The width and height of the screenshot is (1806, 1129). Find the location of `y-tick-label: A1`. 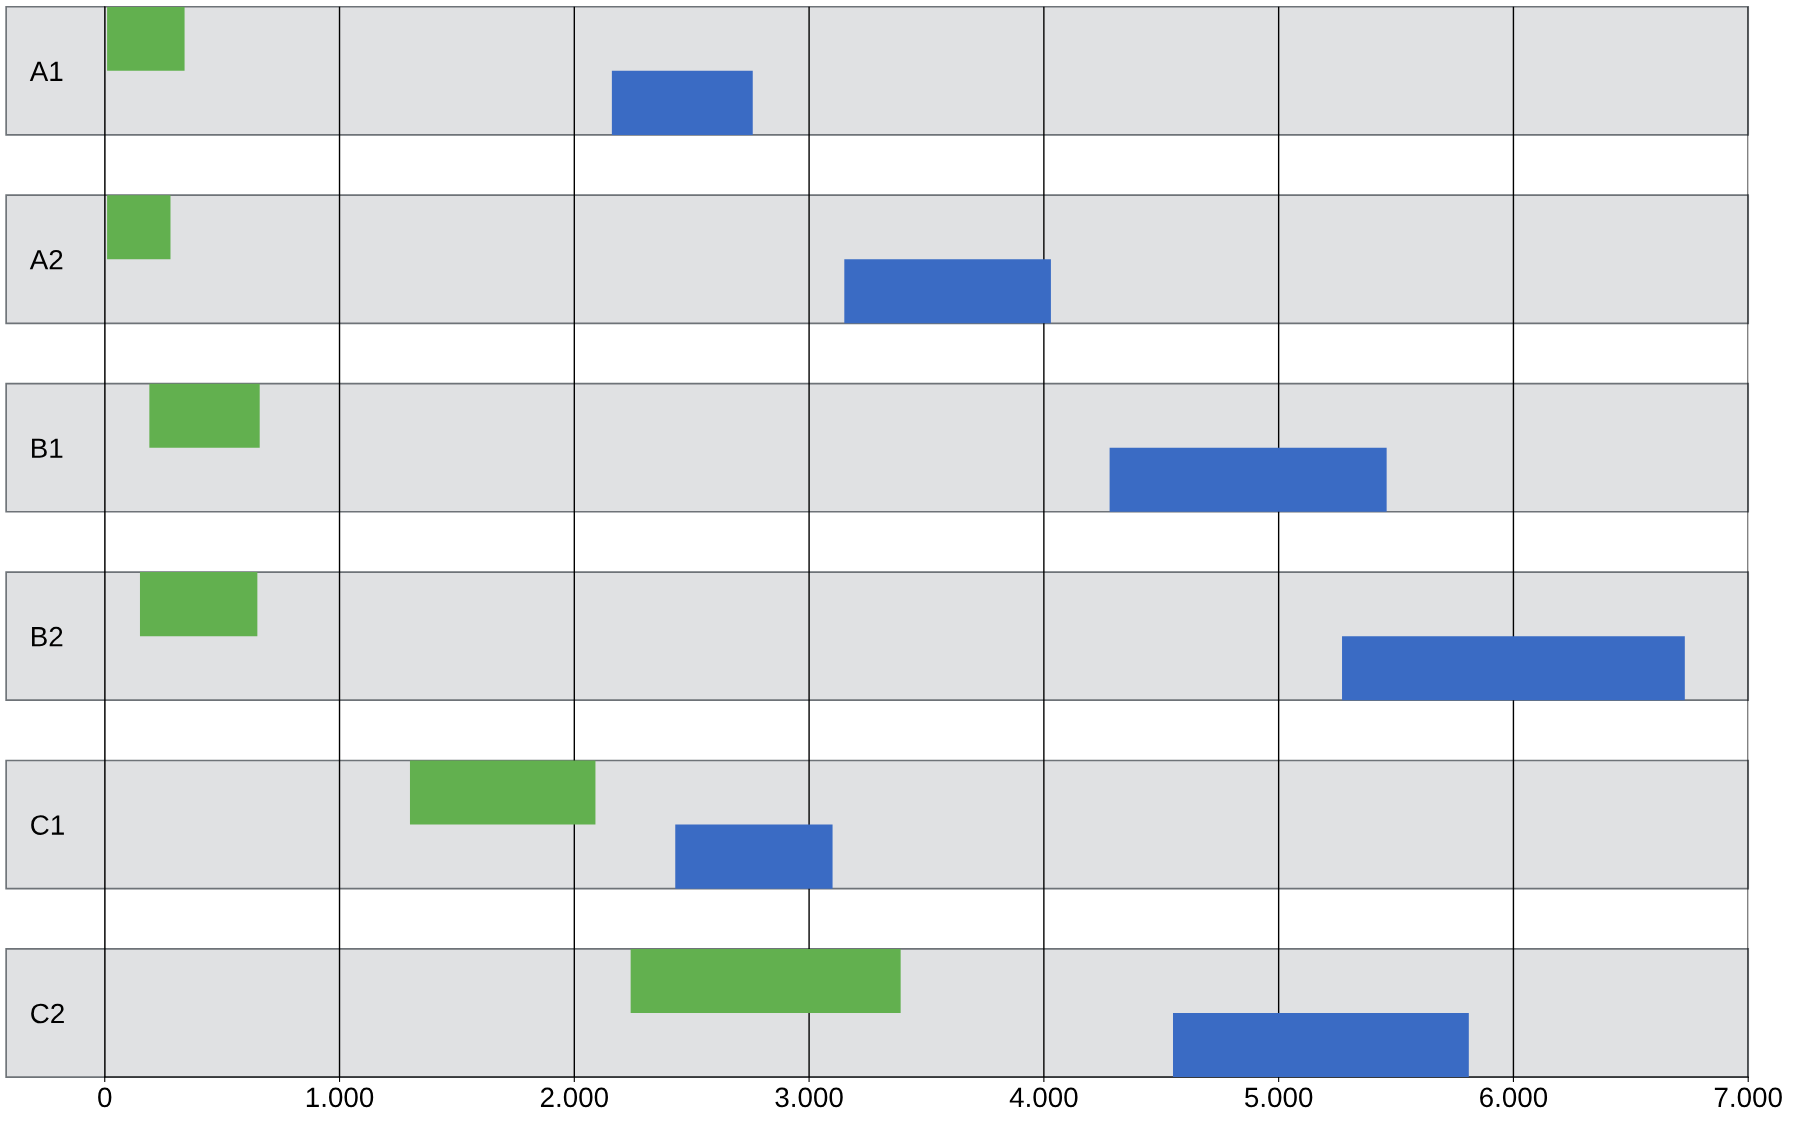

y-tick-label: A1 is located at coordinates (46, 71).